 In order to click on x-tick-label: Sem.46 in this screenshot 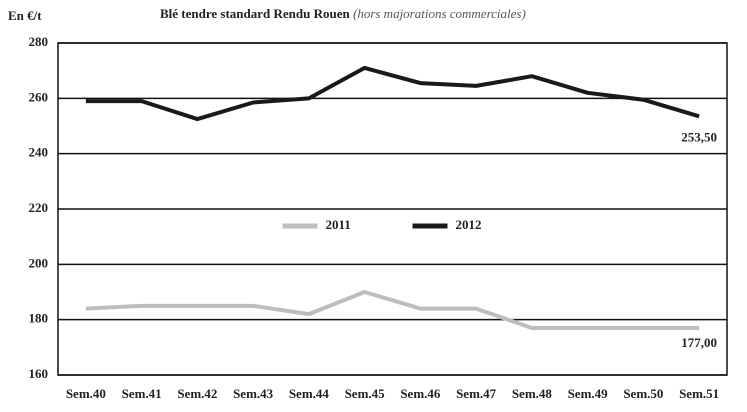, I will do `click(420, 393)`.